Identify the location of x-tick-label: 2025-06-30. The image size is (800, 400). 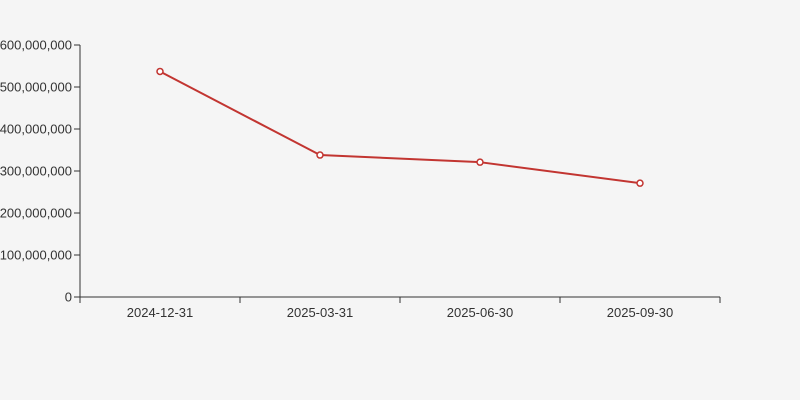
(480, 312).